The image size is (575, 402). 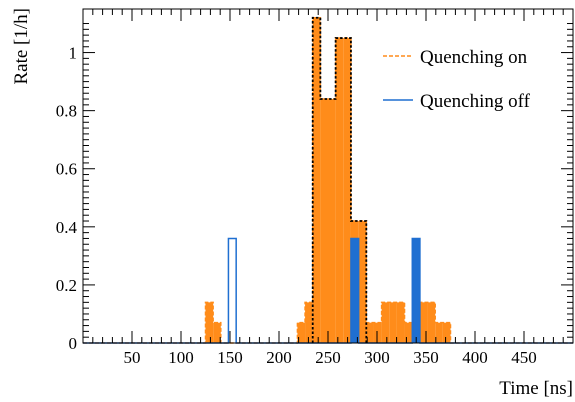 I want to click on legend-label-quenching-off: Quenching off, so click(x=475, y=101).